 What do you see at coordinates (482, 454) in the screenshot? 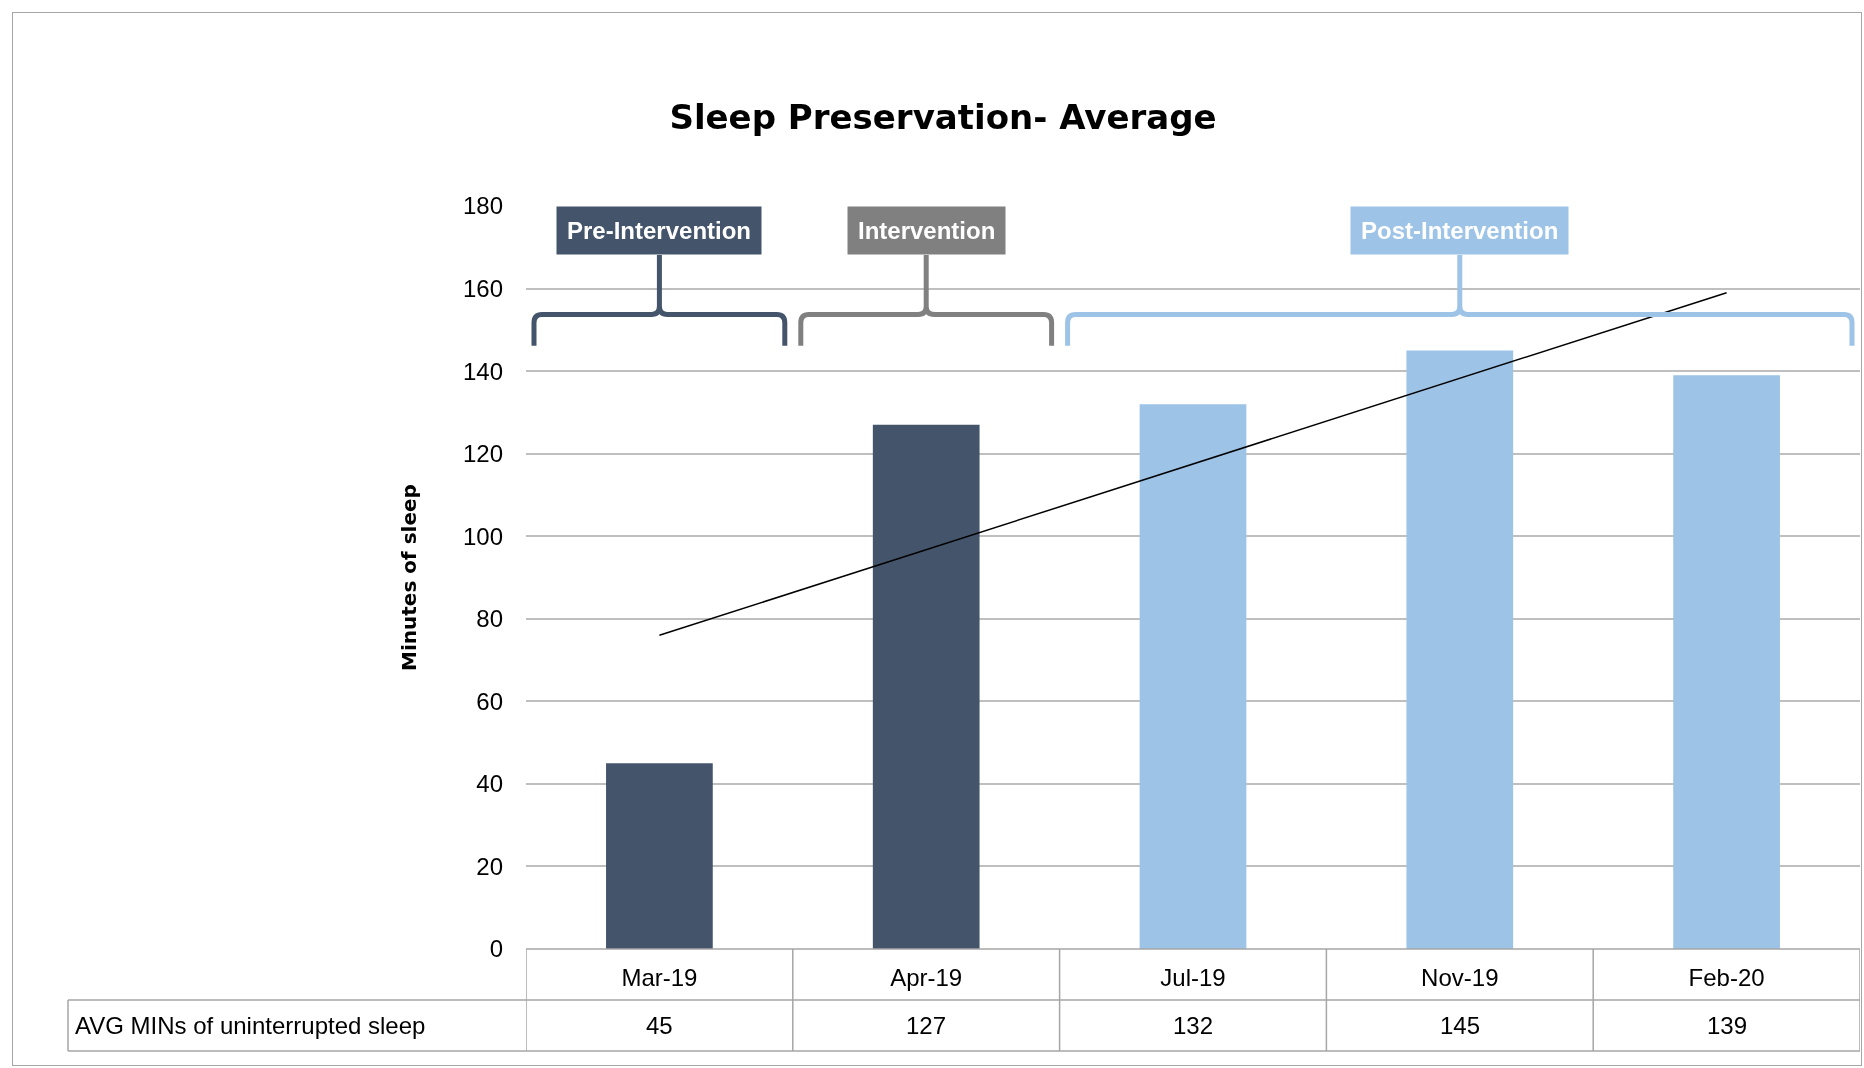
I see `y-tick-label: 120` at bounding box center [482, 454].